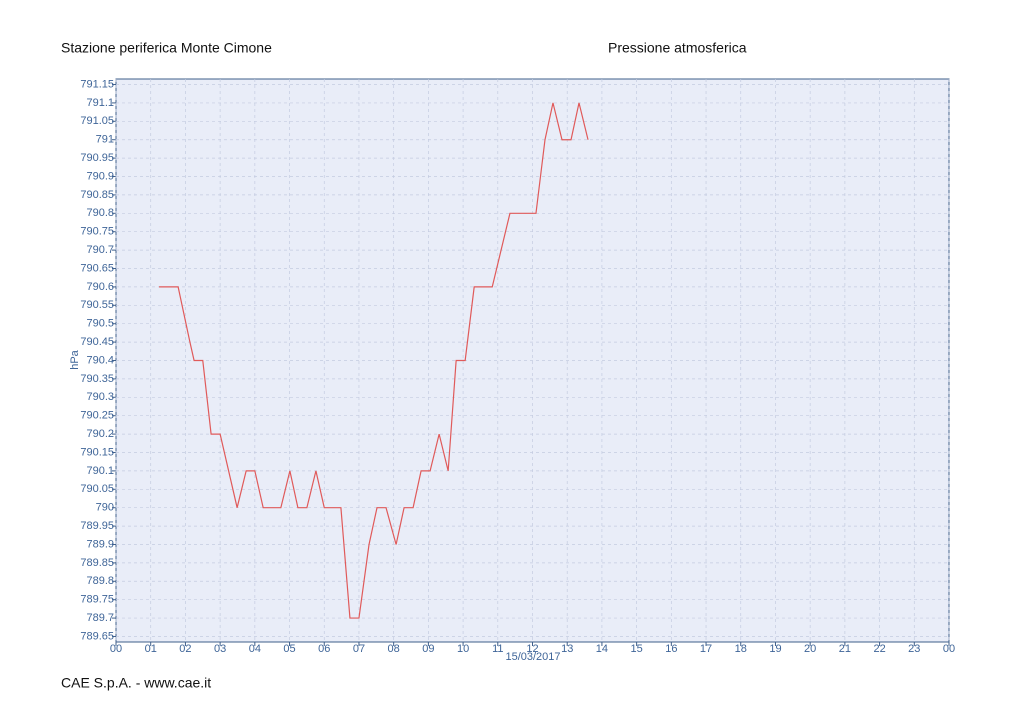 This screenshot has width=1024, height=725. Describe the element at coordinates (775, 649) in the screenshot. I see `x-tick-label: 19` at that location.